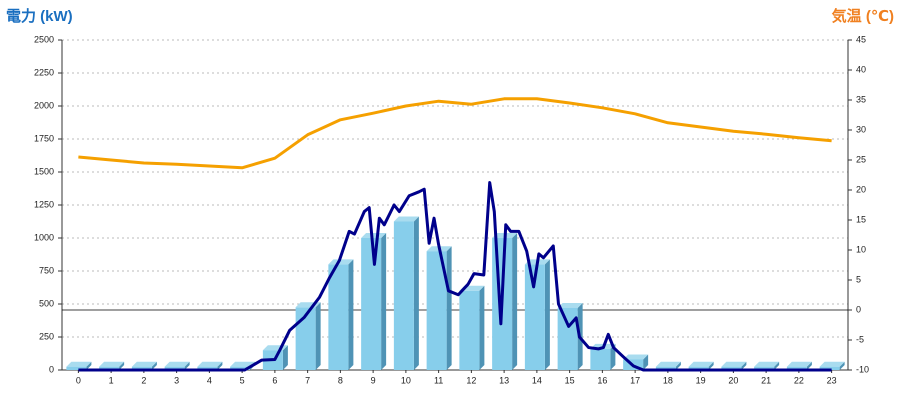 This screenshot has width=900, height=400. Describe the element at coordinates (39, 16) in the screenshot. I see `y-axis-title: 電力 (kW)` at that location.